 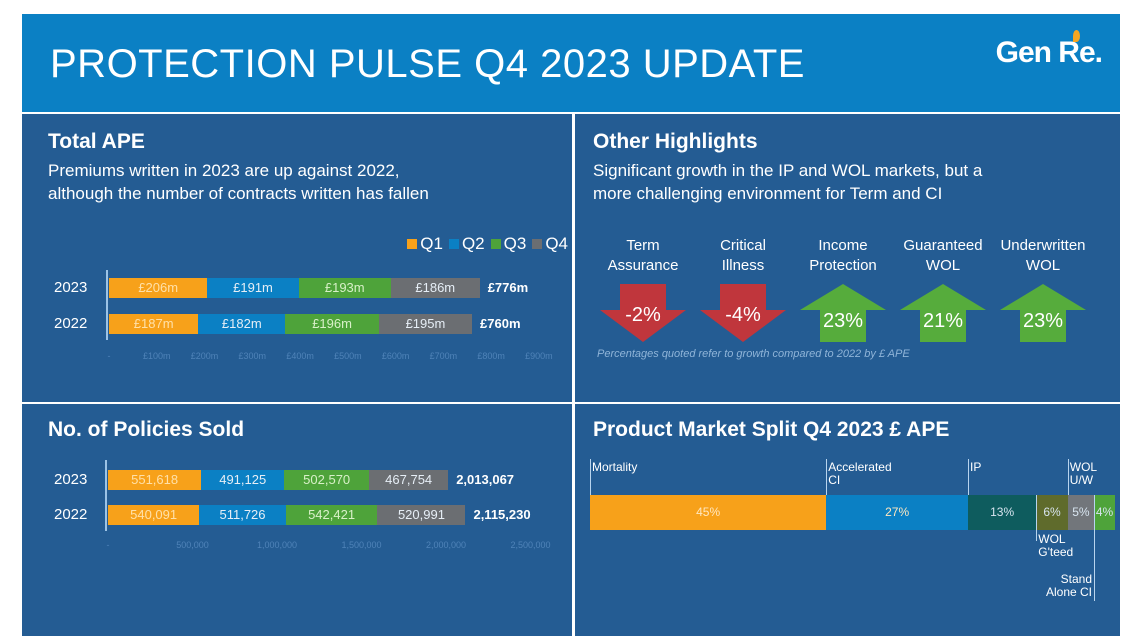 I want to click on x-tick-label: 2,000,000, so click(x=446, y=545).